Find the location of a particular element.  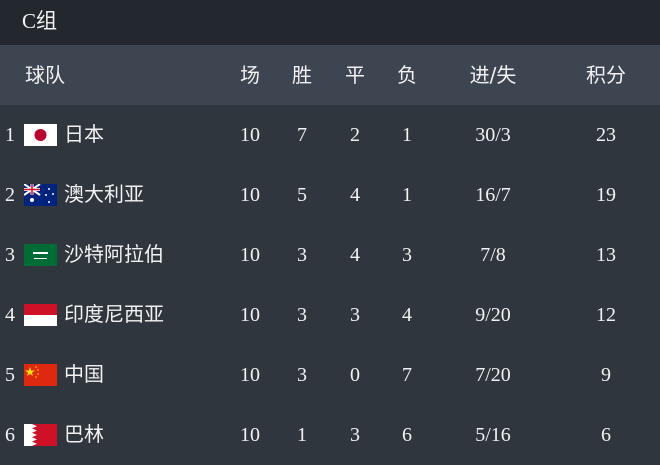

drawn-cell: 0 is located at coordinates (355, 375).